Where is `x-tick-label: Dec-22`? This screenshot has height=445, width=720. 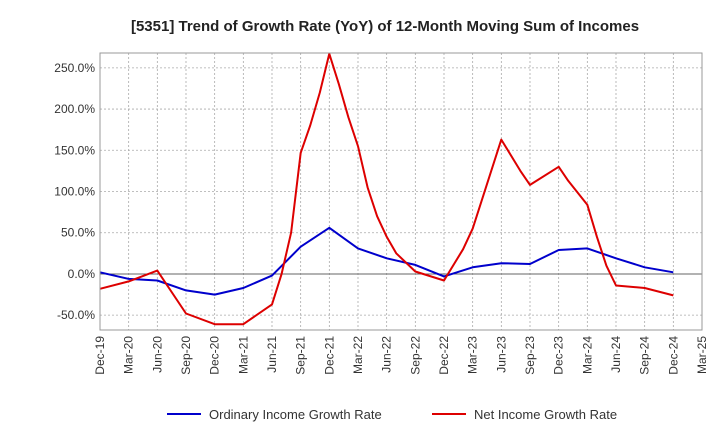
x-tick-label: Dec-22 is located at coordinates (444, 355).